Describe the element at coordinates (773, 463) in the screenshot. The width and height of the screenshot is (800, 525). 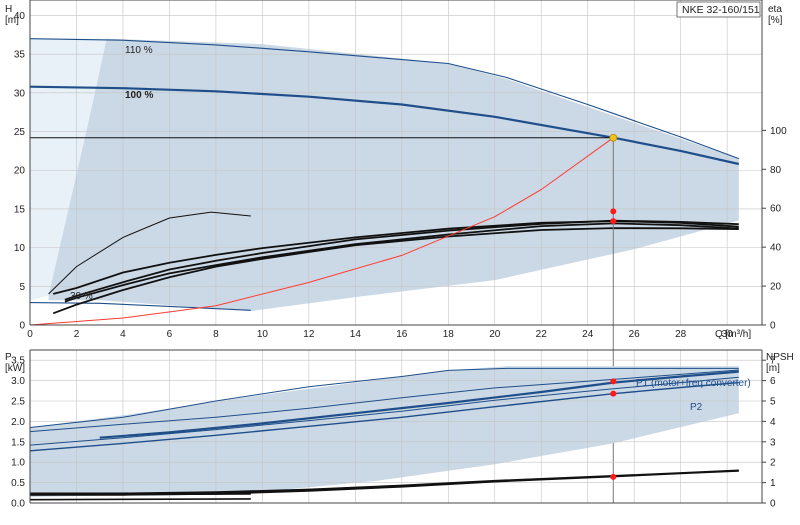
I see `right-tick-label: 2` at that location.